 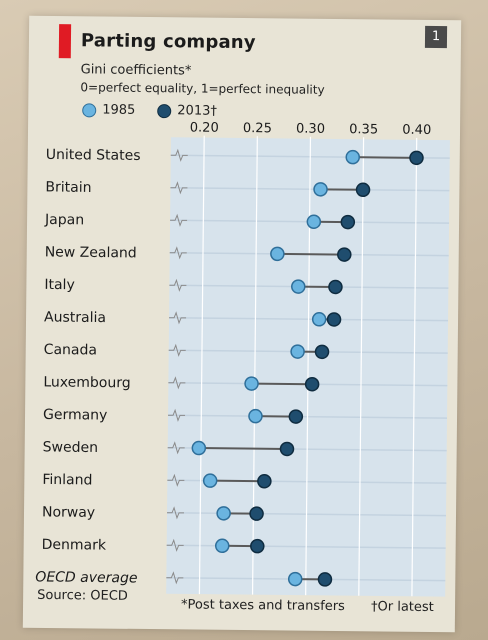 What do you see at coordinates (64, 220) in the screenshot?
I see `category-label: Japan` at bounding box center [64, 220].